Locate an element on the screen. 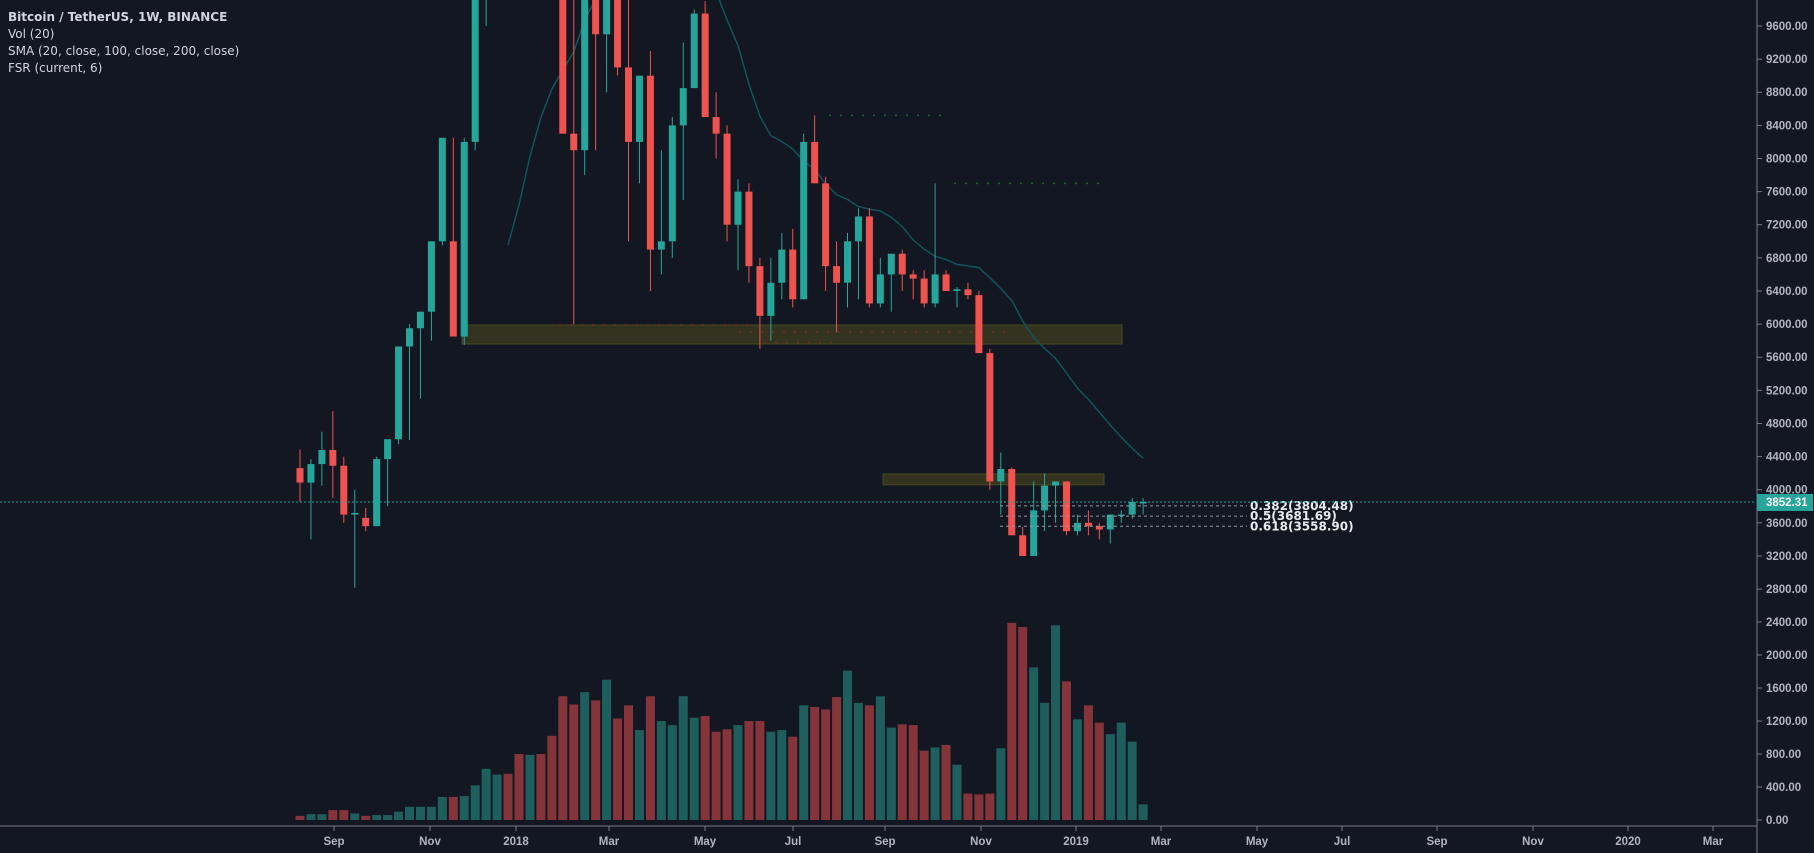 The image size is (1814, 853). fsr-dots is located at coordinates (829, 229).